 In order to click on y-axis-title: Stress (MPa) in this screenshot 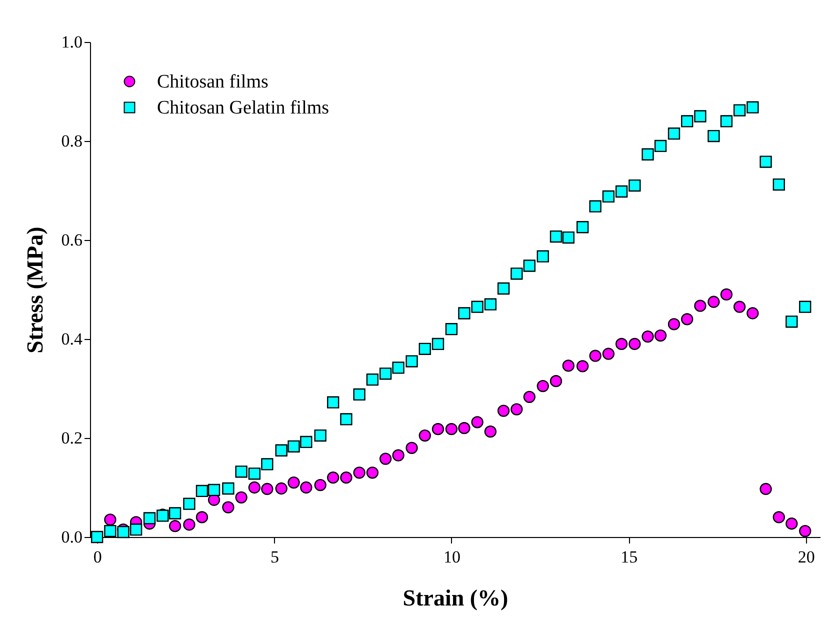, I will do `click(35, 290)`.